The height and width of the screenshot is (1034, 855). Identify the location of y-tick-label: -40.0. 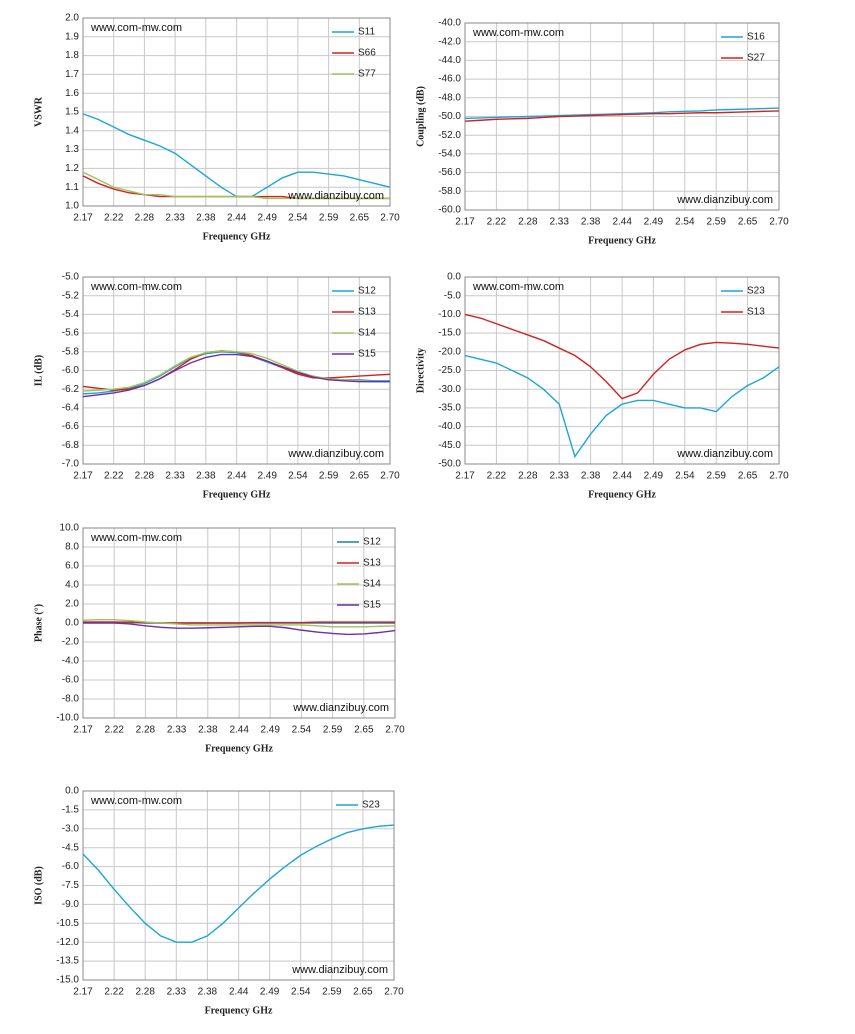
(449, 426).